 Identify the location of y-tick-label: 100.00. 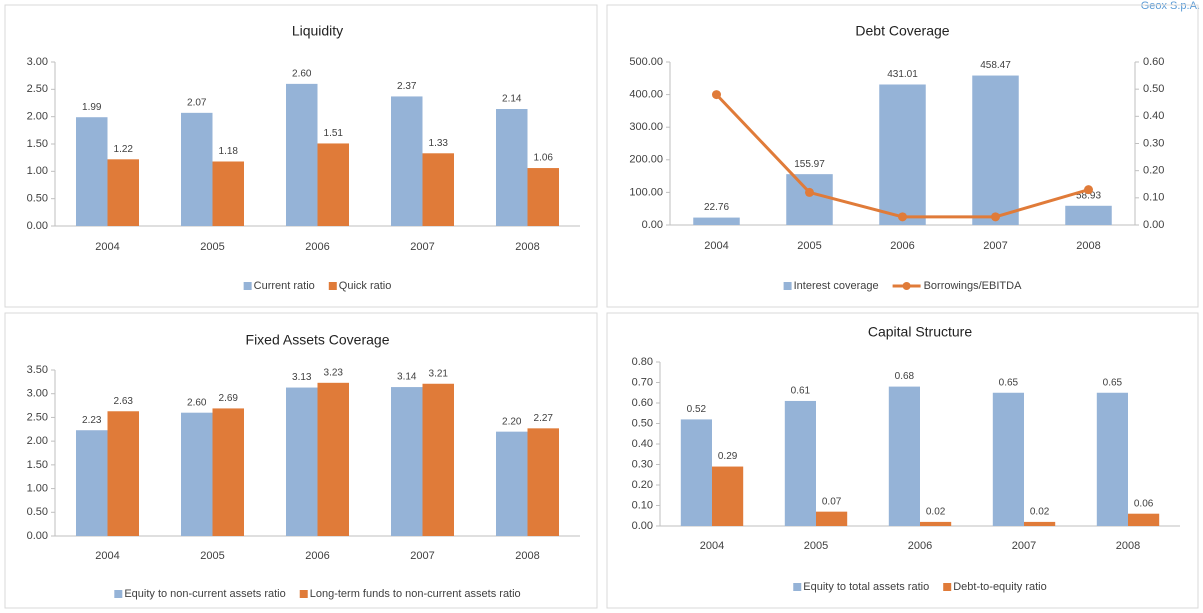
(646, 192).